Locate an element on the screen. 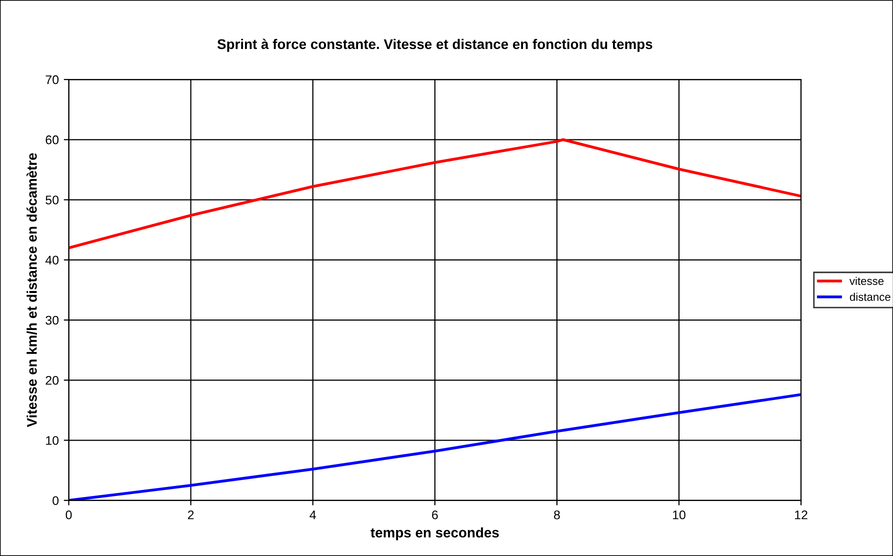  x-tick-label: 2 is located at coordinates (191, 515).